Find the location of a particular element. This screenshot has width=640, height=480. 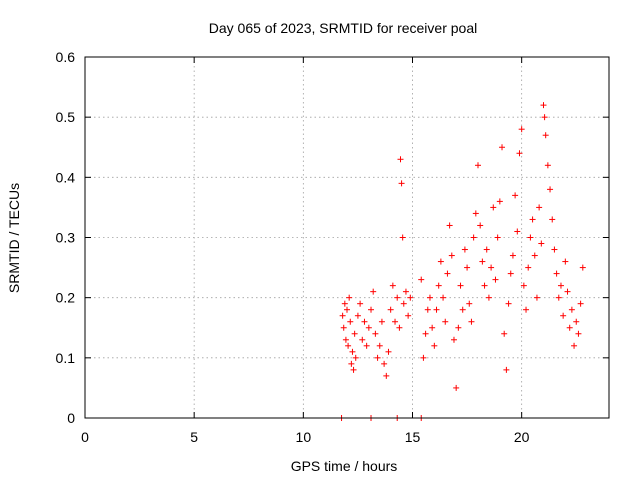

x-tick-label: 5 is located at coordinates (194, 437).